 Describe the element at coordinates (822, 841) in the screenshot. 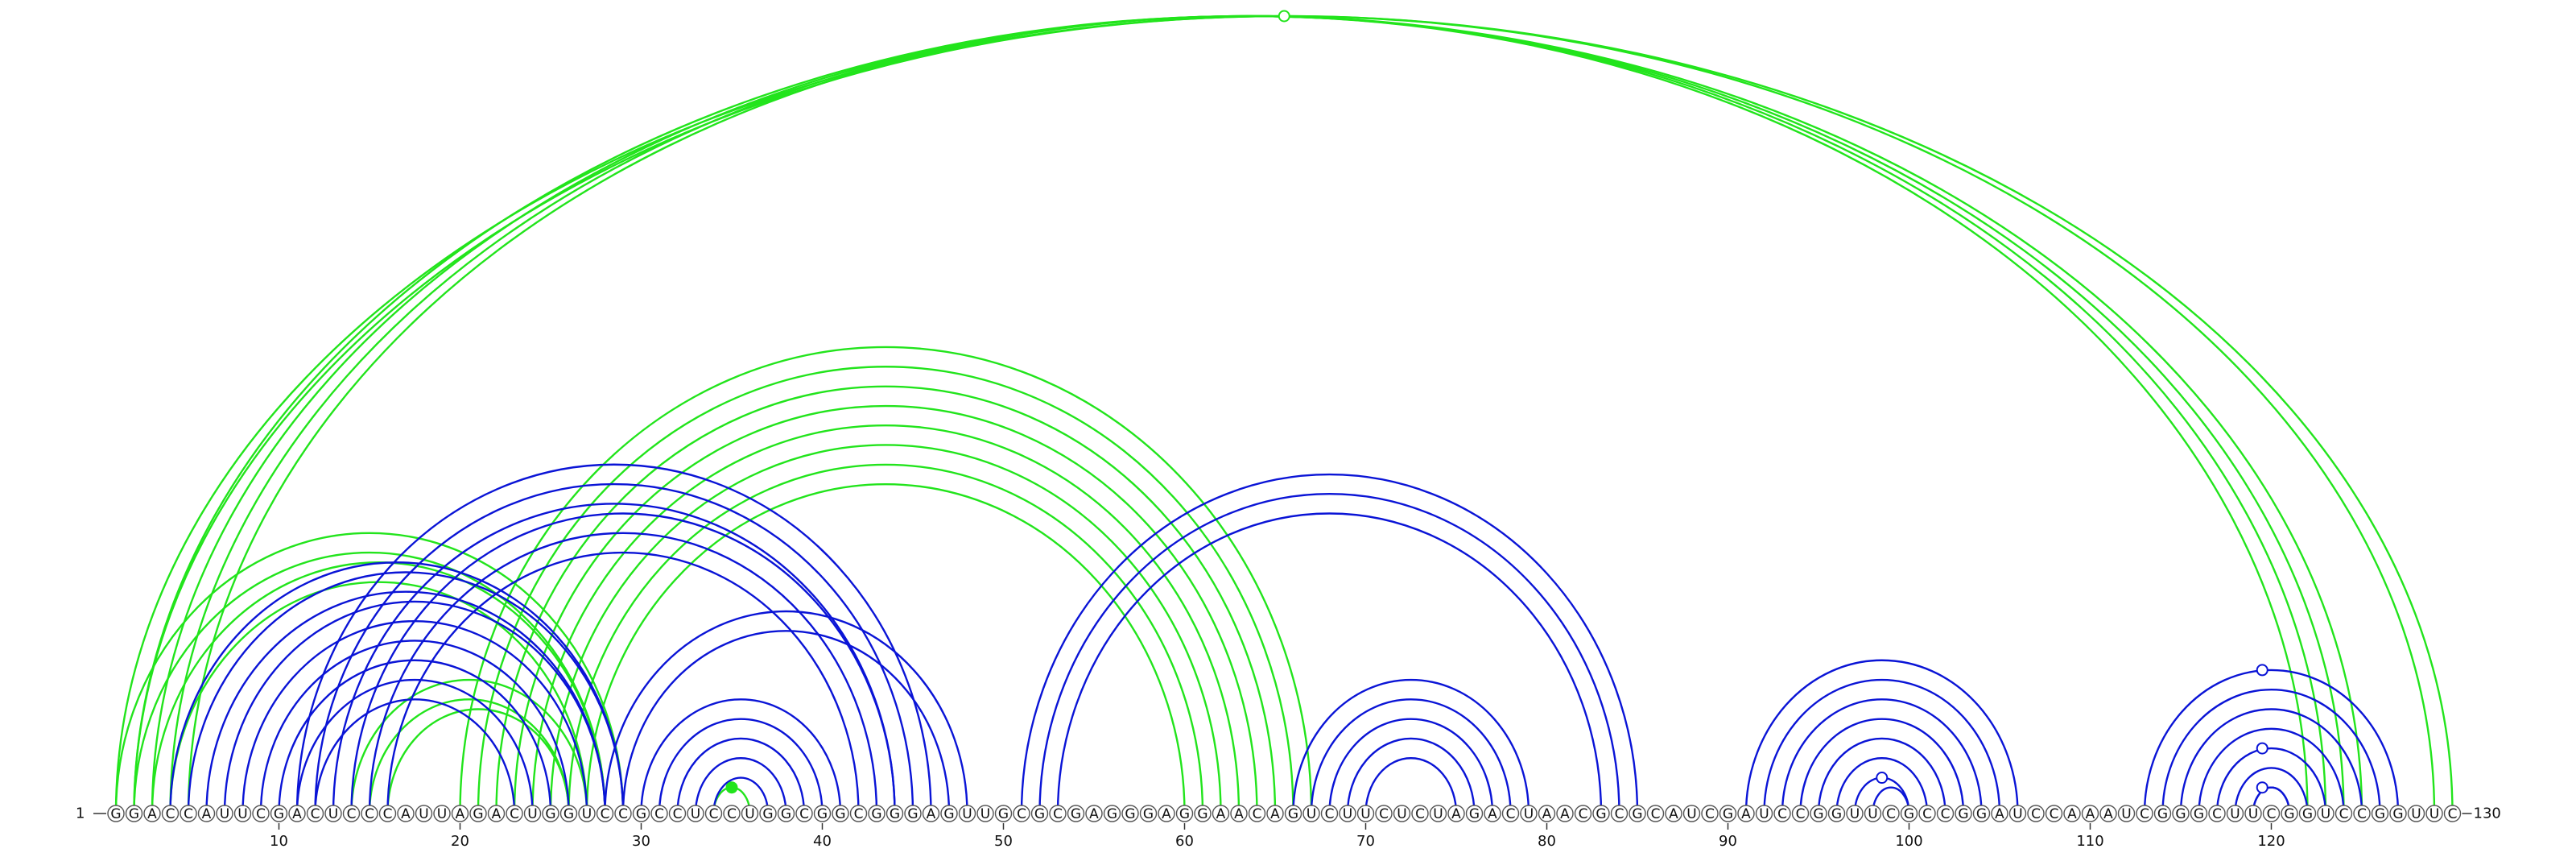

I see `tick-label: 40` at that location.